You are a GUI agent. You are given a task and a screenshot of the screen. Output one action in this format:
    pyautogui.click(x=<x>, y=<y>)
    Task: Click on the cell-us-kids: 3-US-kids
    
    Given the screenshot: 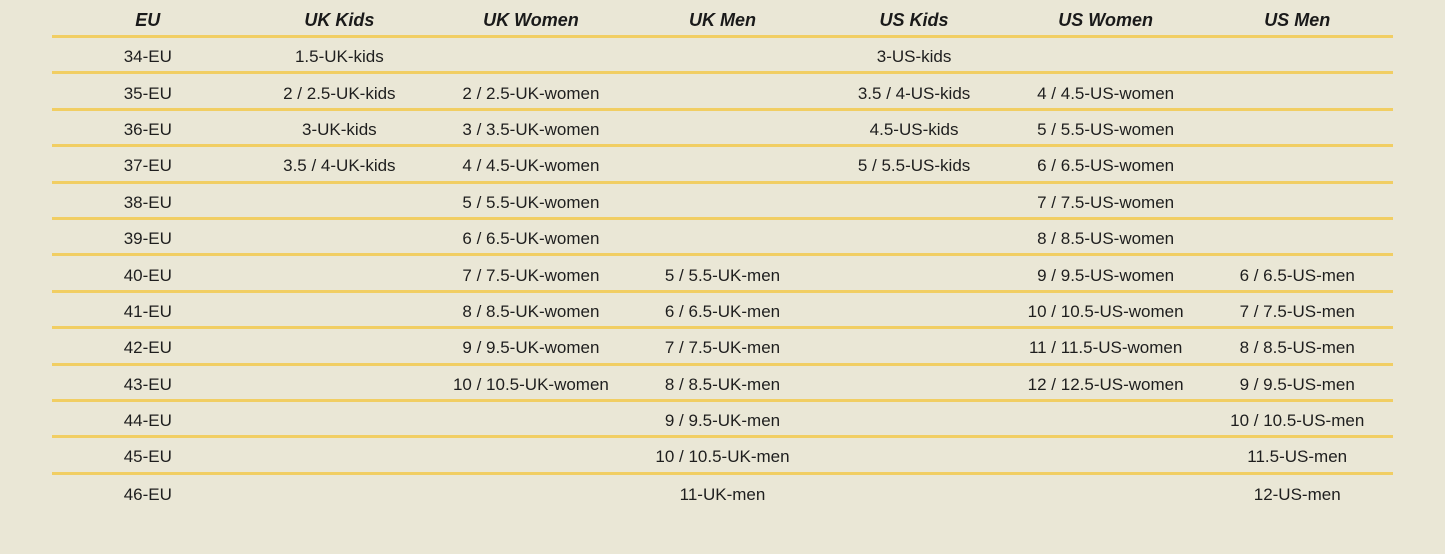 What is the action you would take?
    pyautogui.click(x=914, y=57)
    